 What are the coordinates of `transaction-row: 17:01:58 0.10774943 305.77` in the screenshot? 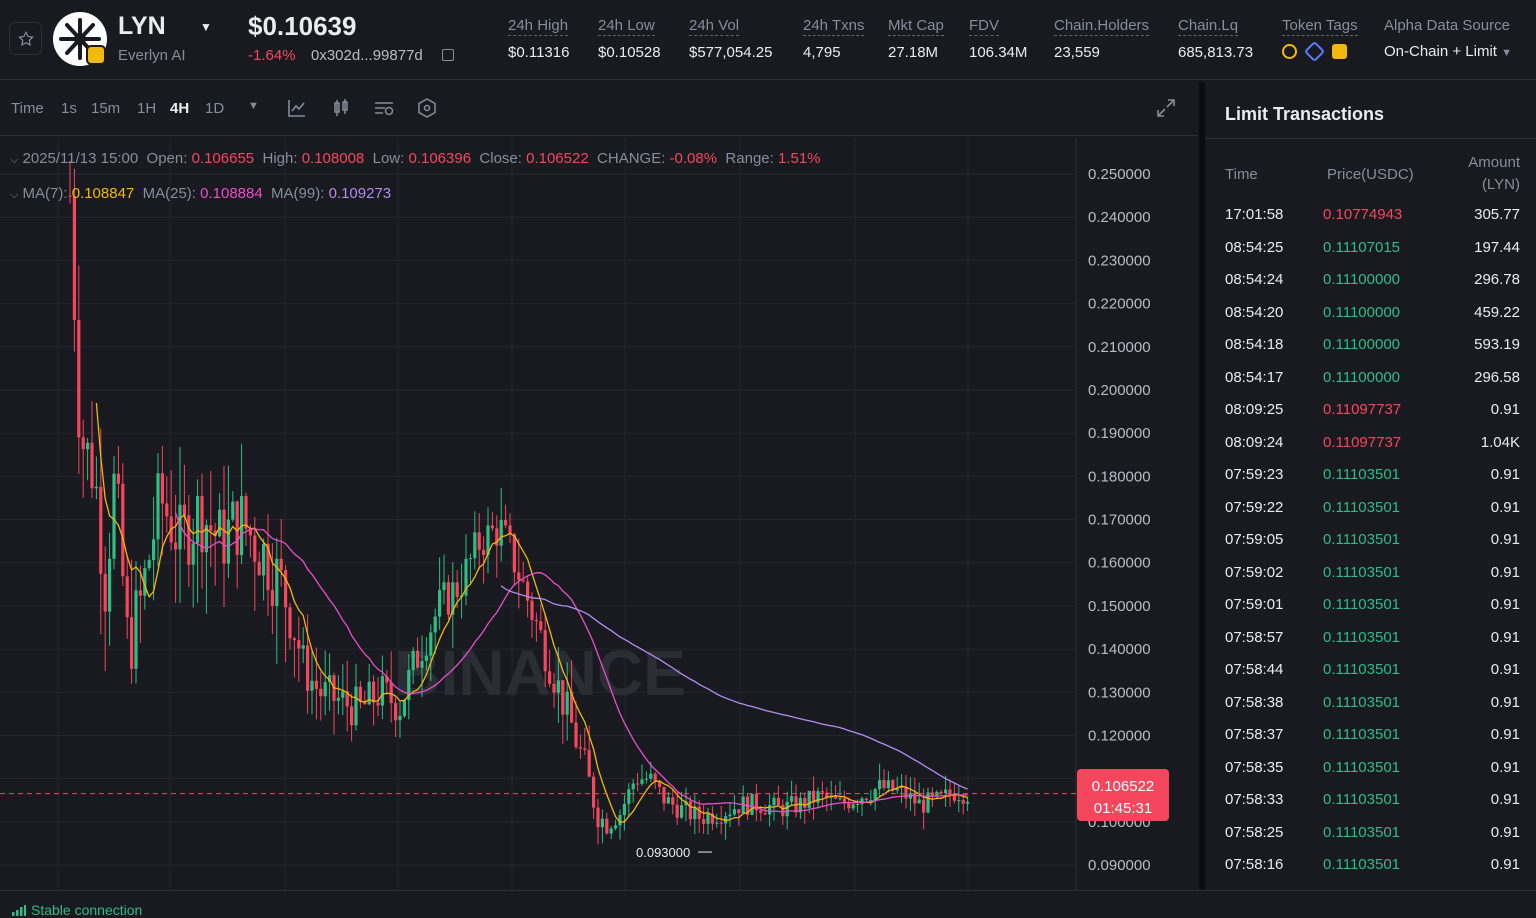 It's located at (1370, 222).